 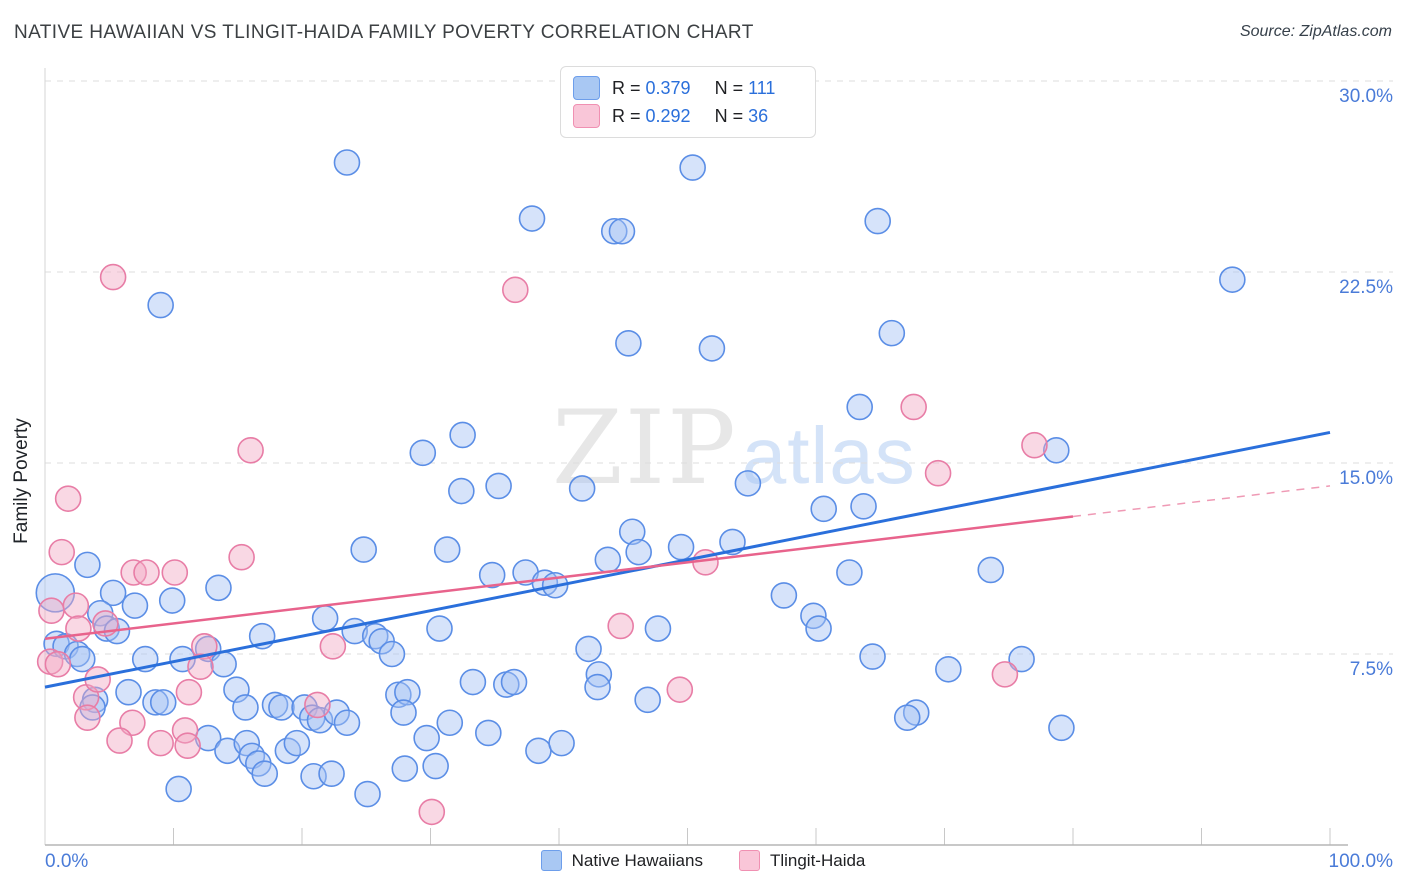 What do you see at coordinates (621, 860) in the screenshot?
I see `legend-item-native-hawaiians: Native Hawaiians` at bounding box center [621, 860].